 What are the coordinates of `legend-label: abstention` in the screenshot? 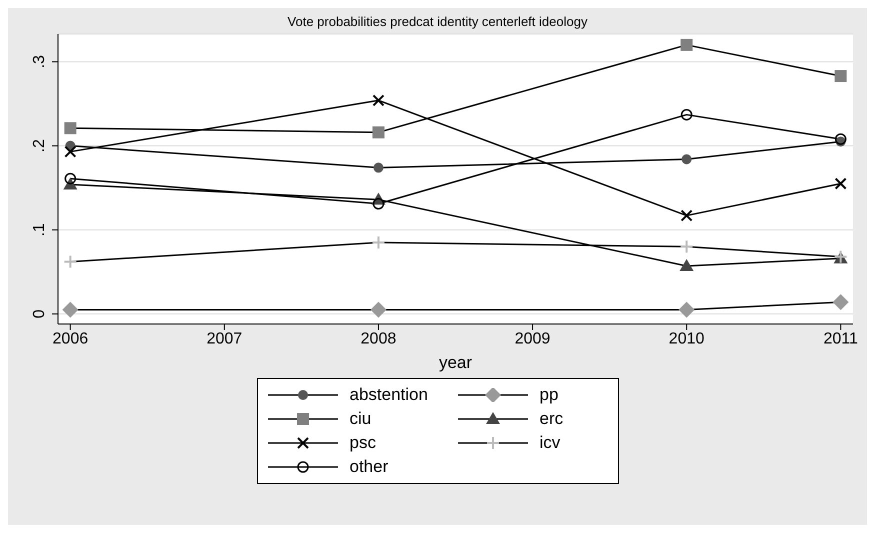 It's located at (389, 395).